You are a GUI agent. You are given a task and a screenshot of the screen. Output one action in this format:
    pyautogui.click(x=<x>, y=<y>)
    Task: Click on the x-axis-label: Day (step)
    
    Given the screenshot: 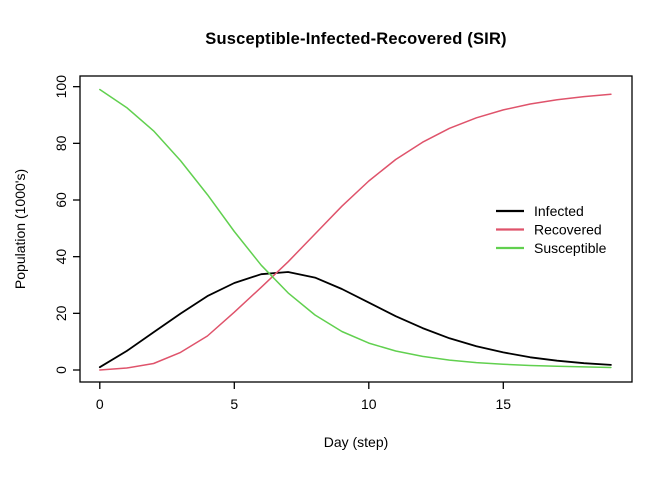 What is the action you would take?
    pyautogui.click(x=356, y=442)
    